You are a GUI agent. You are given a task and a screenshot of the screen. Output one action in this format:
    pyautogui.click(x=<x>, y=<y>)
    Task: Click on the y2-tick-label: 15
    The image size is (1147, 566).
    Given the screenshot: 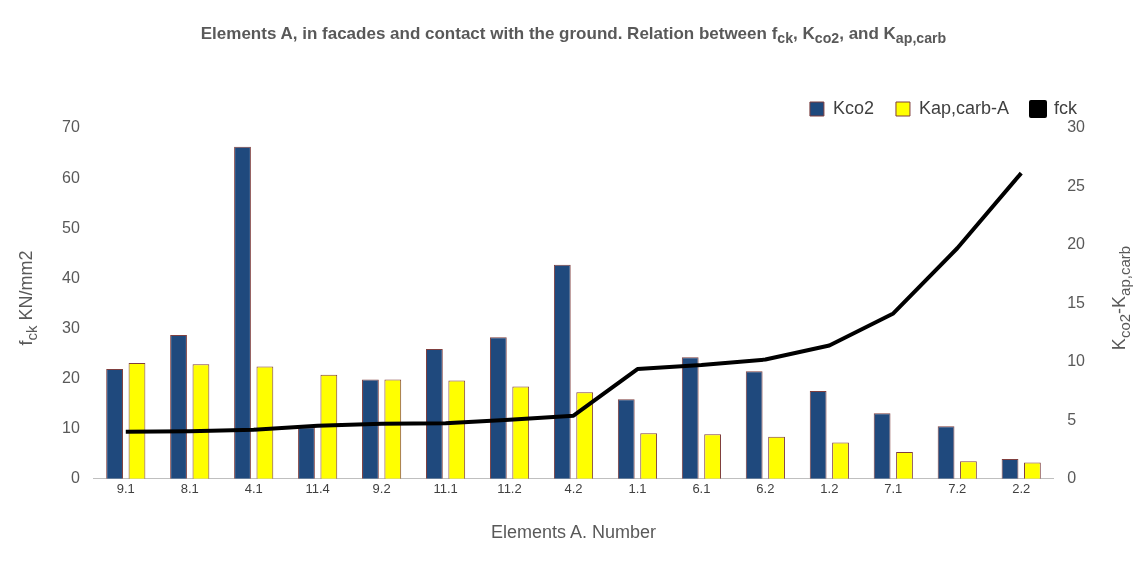 What is the action you would take?
    pyautogui.click(x=1076, y=302)
    